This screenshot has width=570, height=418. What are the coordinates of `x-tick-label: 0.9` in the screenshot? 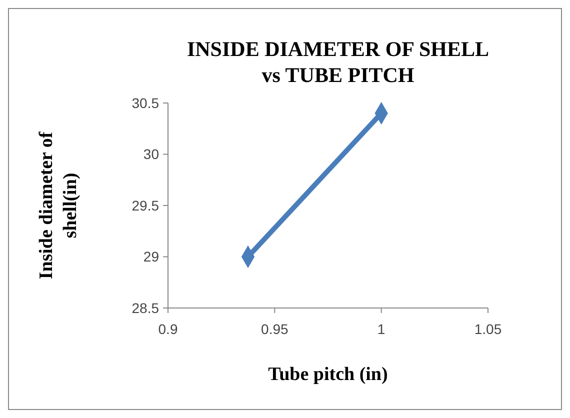 It's located at (168, 329).